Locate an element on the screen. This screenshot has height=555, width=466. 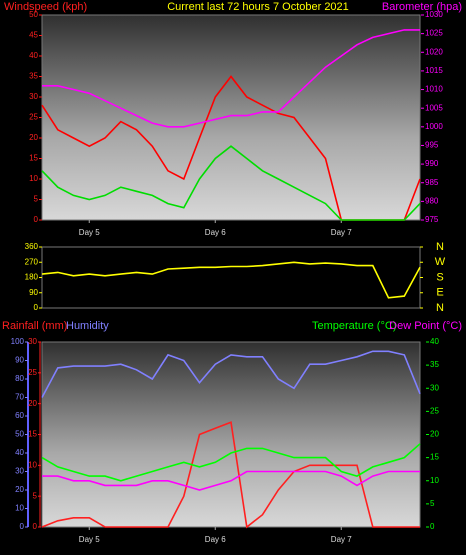
chart-title: Current last 72 hours 7 October 2021 is located at coordinates (258, 7).